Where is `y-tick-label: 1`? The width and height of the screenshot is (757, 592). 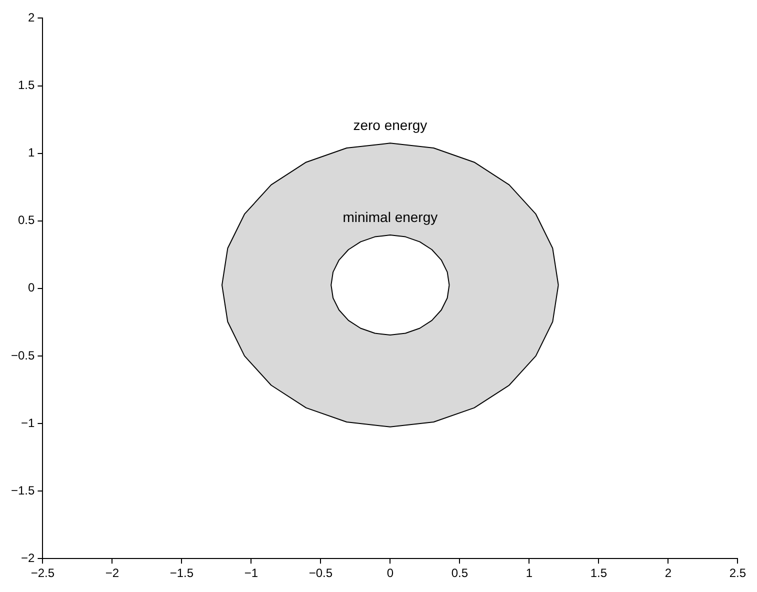
y-tick-label: 1 is located at coordinates (31, 153).